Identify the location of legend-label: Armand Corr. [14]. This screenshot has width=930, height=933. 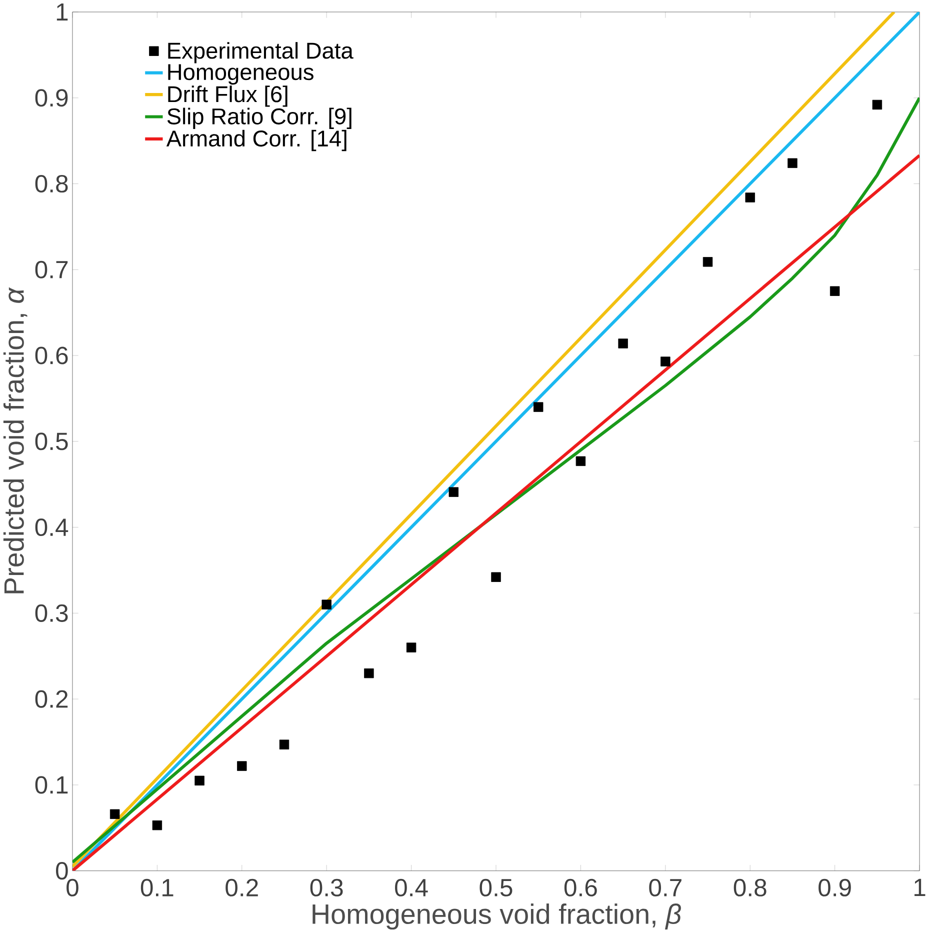
(256, 141).